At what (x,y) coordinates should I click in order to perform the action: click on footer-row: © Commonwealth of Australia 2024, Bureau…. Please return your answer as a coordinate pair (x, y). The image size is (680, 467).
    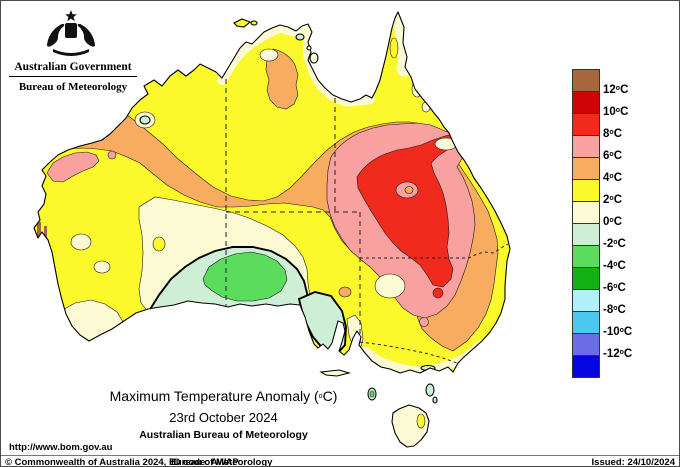
    Looking at the image, I should click on (340, 462).